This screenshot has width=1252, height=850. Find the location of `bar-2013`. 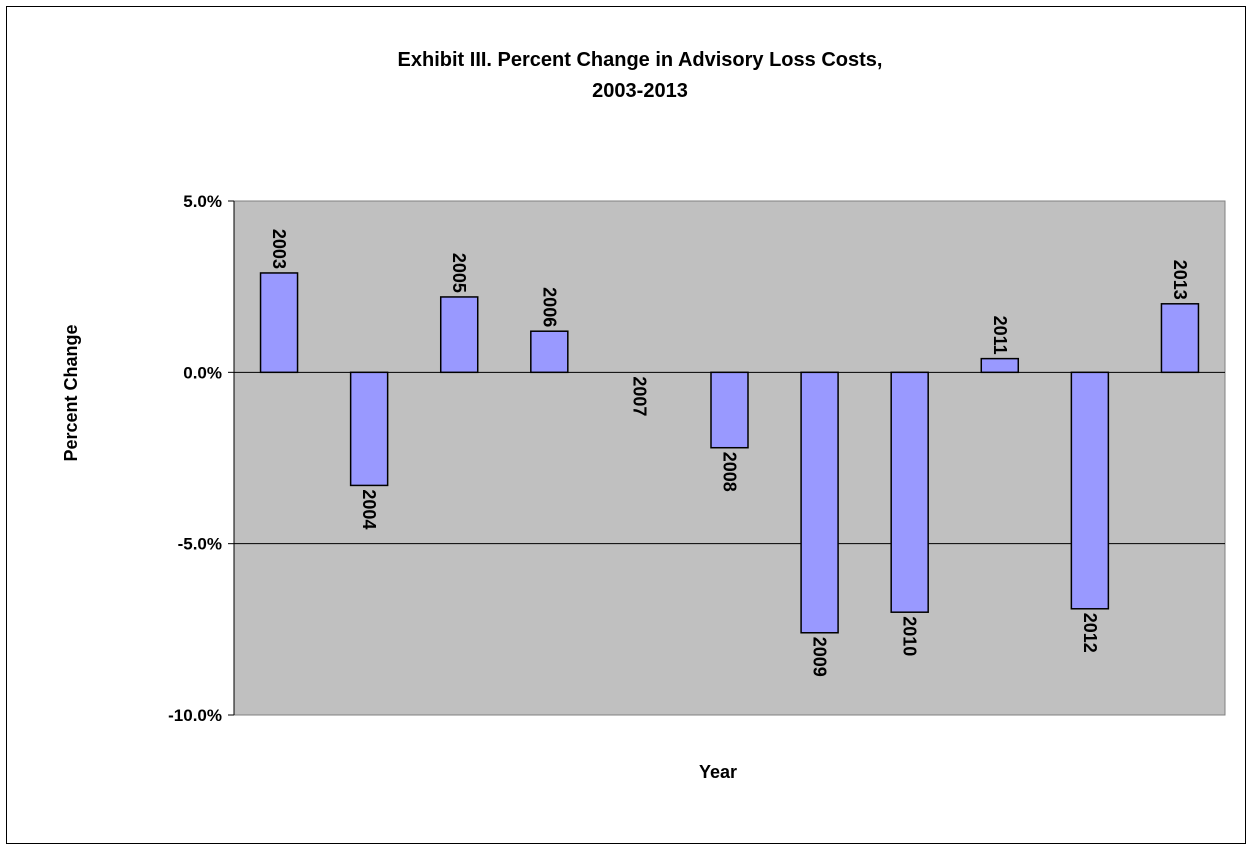

bar-2013 is located at coordinates (1180, 338).